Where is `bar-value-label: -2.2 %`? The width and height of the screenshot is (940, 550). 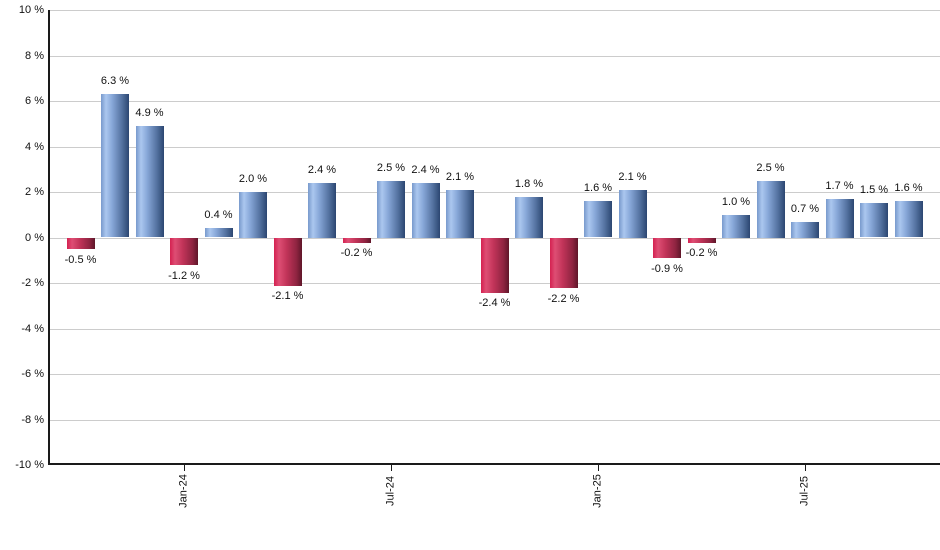 bar-value-label: -2.2 % is located at coordinates (563, 299).